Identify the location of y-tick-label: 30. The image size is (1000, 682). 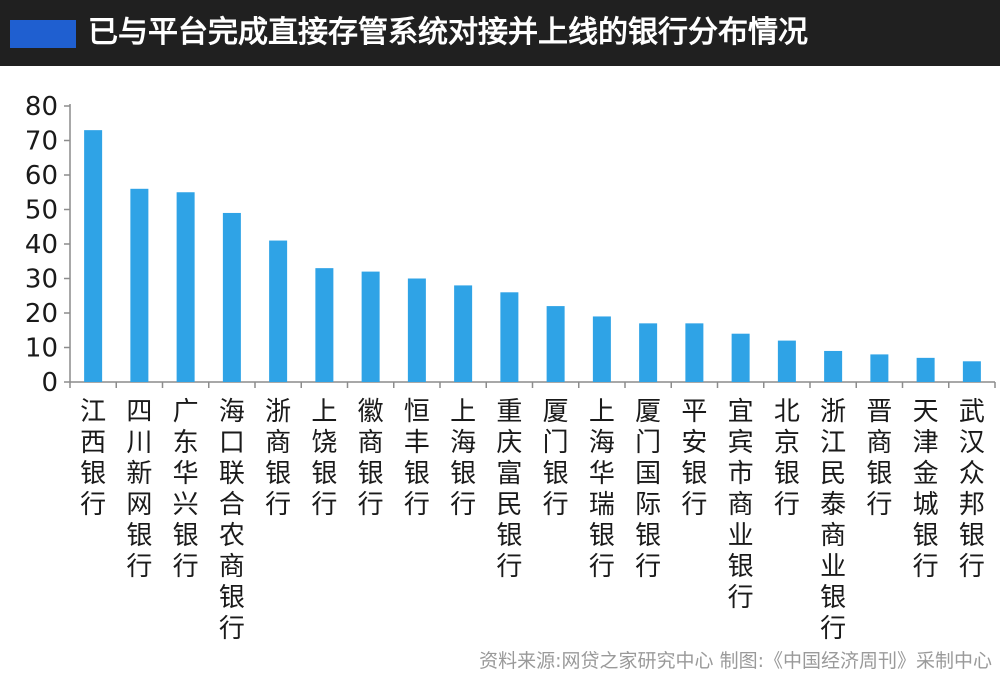
(41, 280).